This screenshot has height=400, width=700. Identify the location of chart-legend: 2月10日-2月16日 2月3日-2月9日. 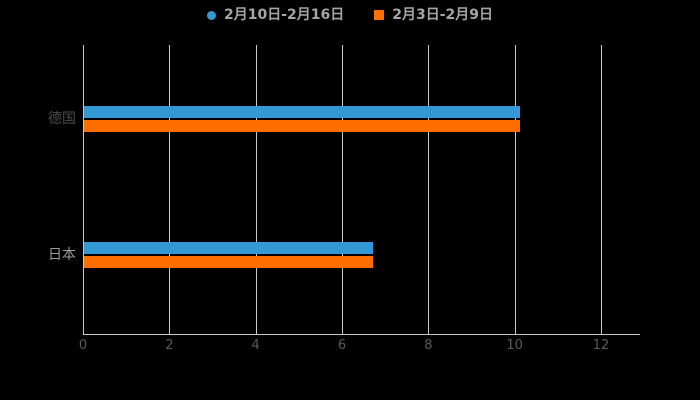
(350, 15).